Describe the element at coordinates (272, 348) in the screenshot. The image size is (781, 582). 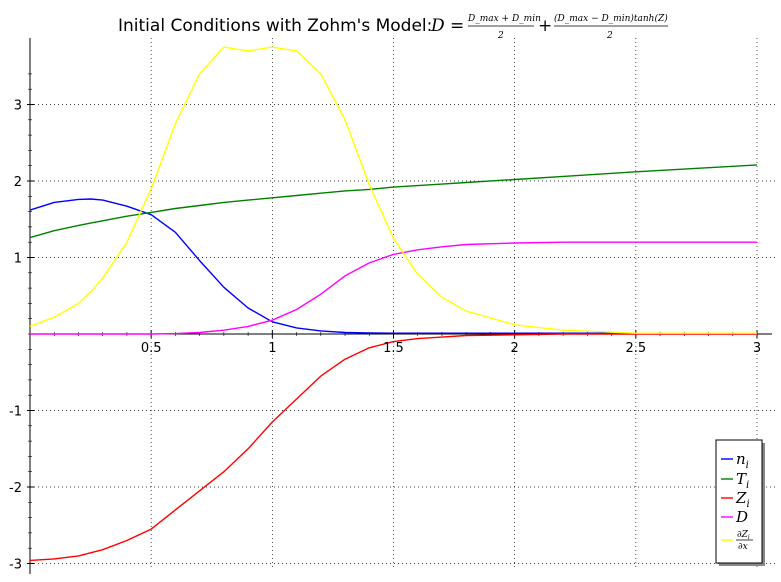
I see `x-tick-label: 1` at that location.